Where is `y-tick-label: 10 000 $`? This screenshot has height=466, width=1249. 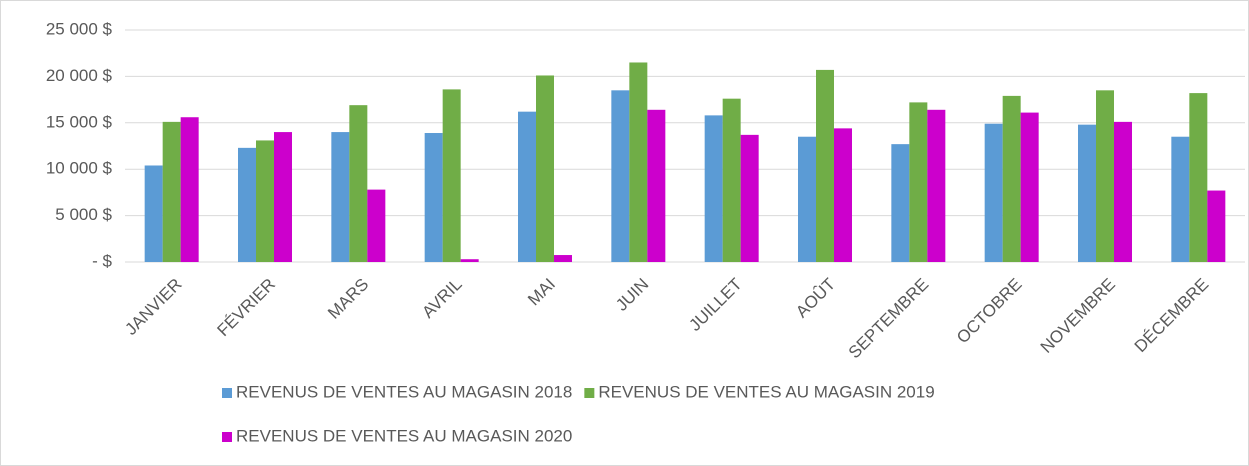
y-tick-label: 10 000 $ is located at coordinates (79, 168).